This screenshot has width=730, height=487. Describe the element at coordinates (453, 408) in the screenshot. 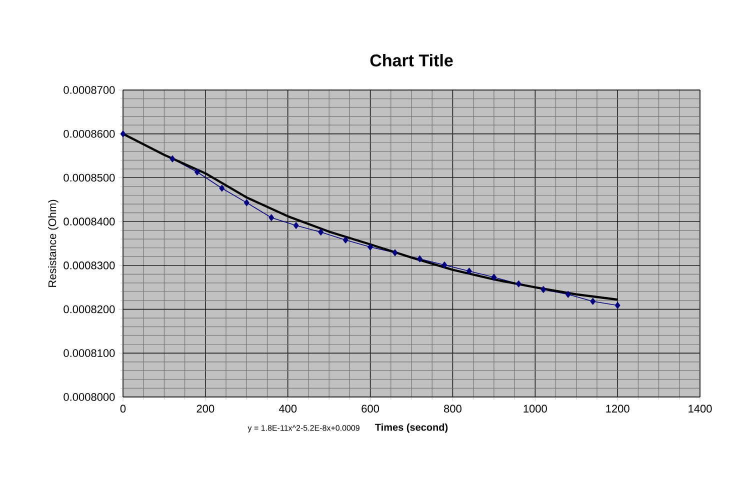

I see `x-tick-label: 800` at that location.